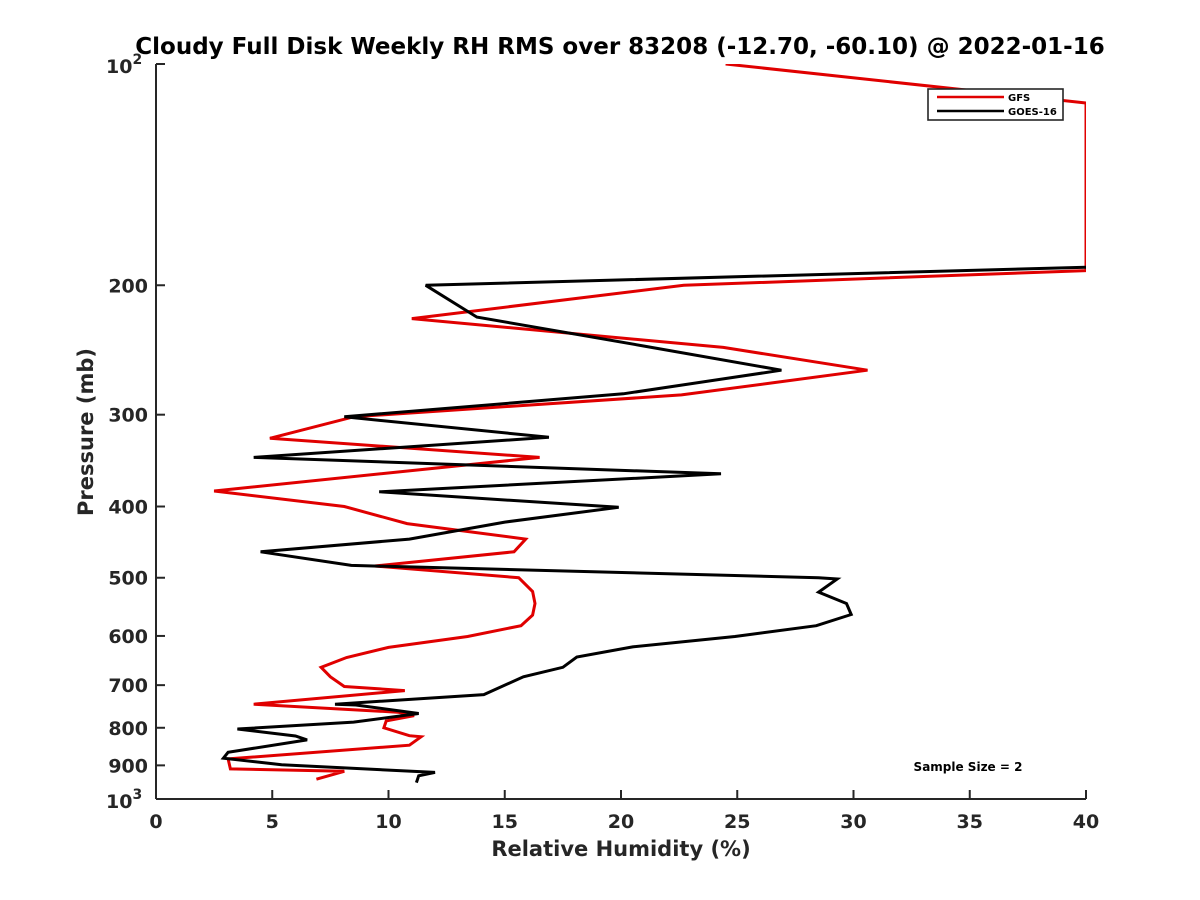  What do you see at coordinates (137, 60) in the screenshot?
I see `y-tick-exponent: 2` at bounding box center [137, 60].